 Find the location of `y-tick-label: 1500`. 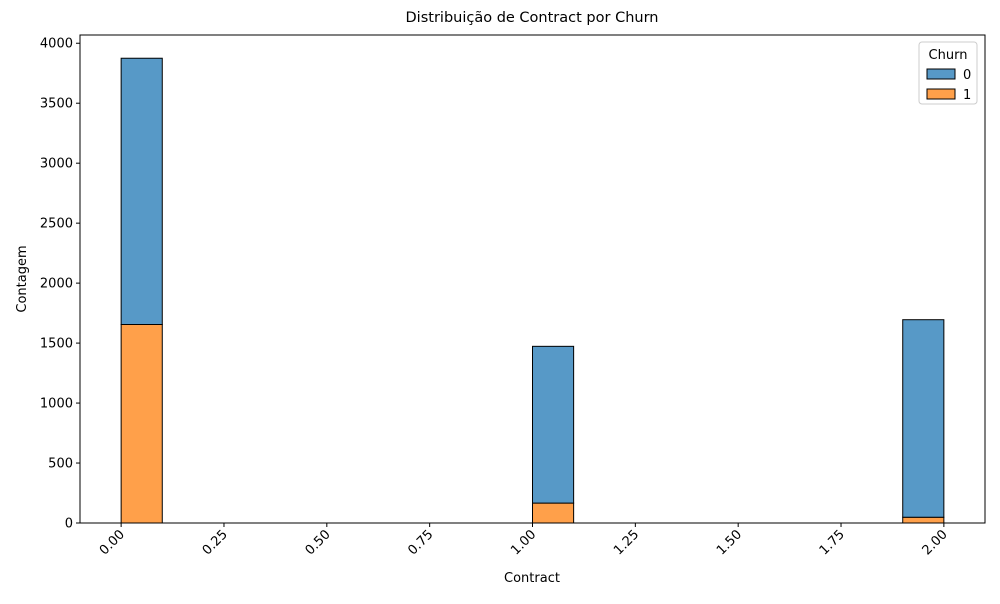

y-tick-label: 1500 is located at coordinates (56, 344).